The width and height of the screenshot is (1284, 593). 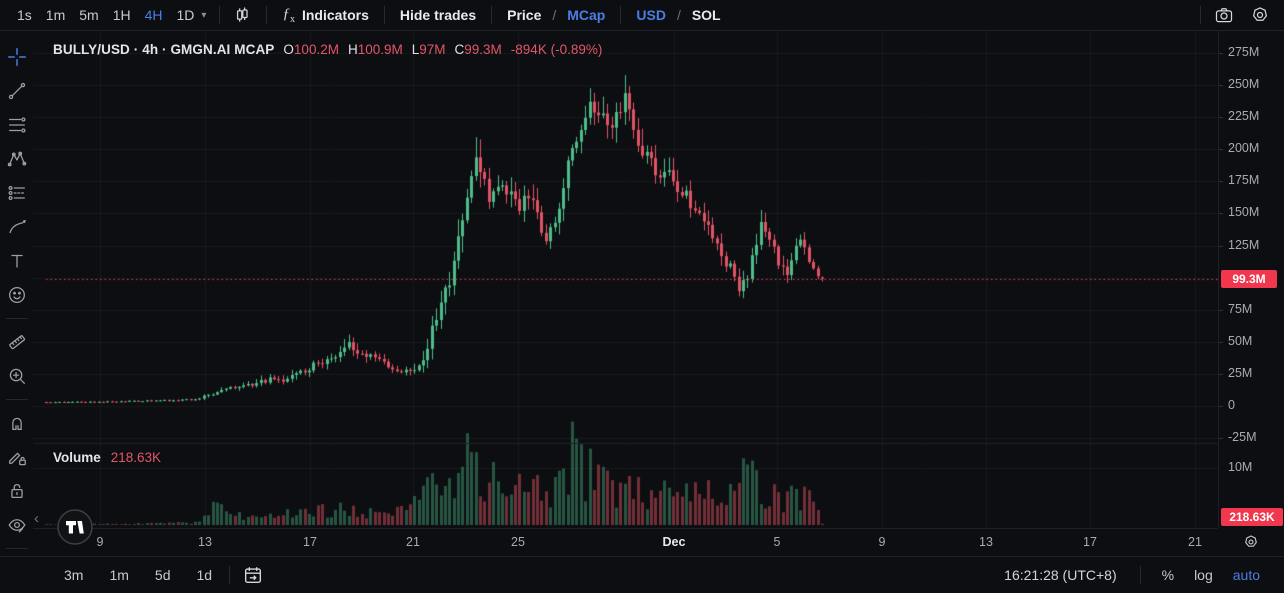 I want to click on auto-scale-button: auto, so click(x=1246, y=575).